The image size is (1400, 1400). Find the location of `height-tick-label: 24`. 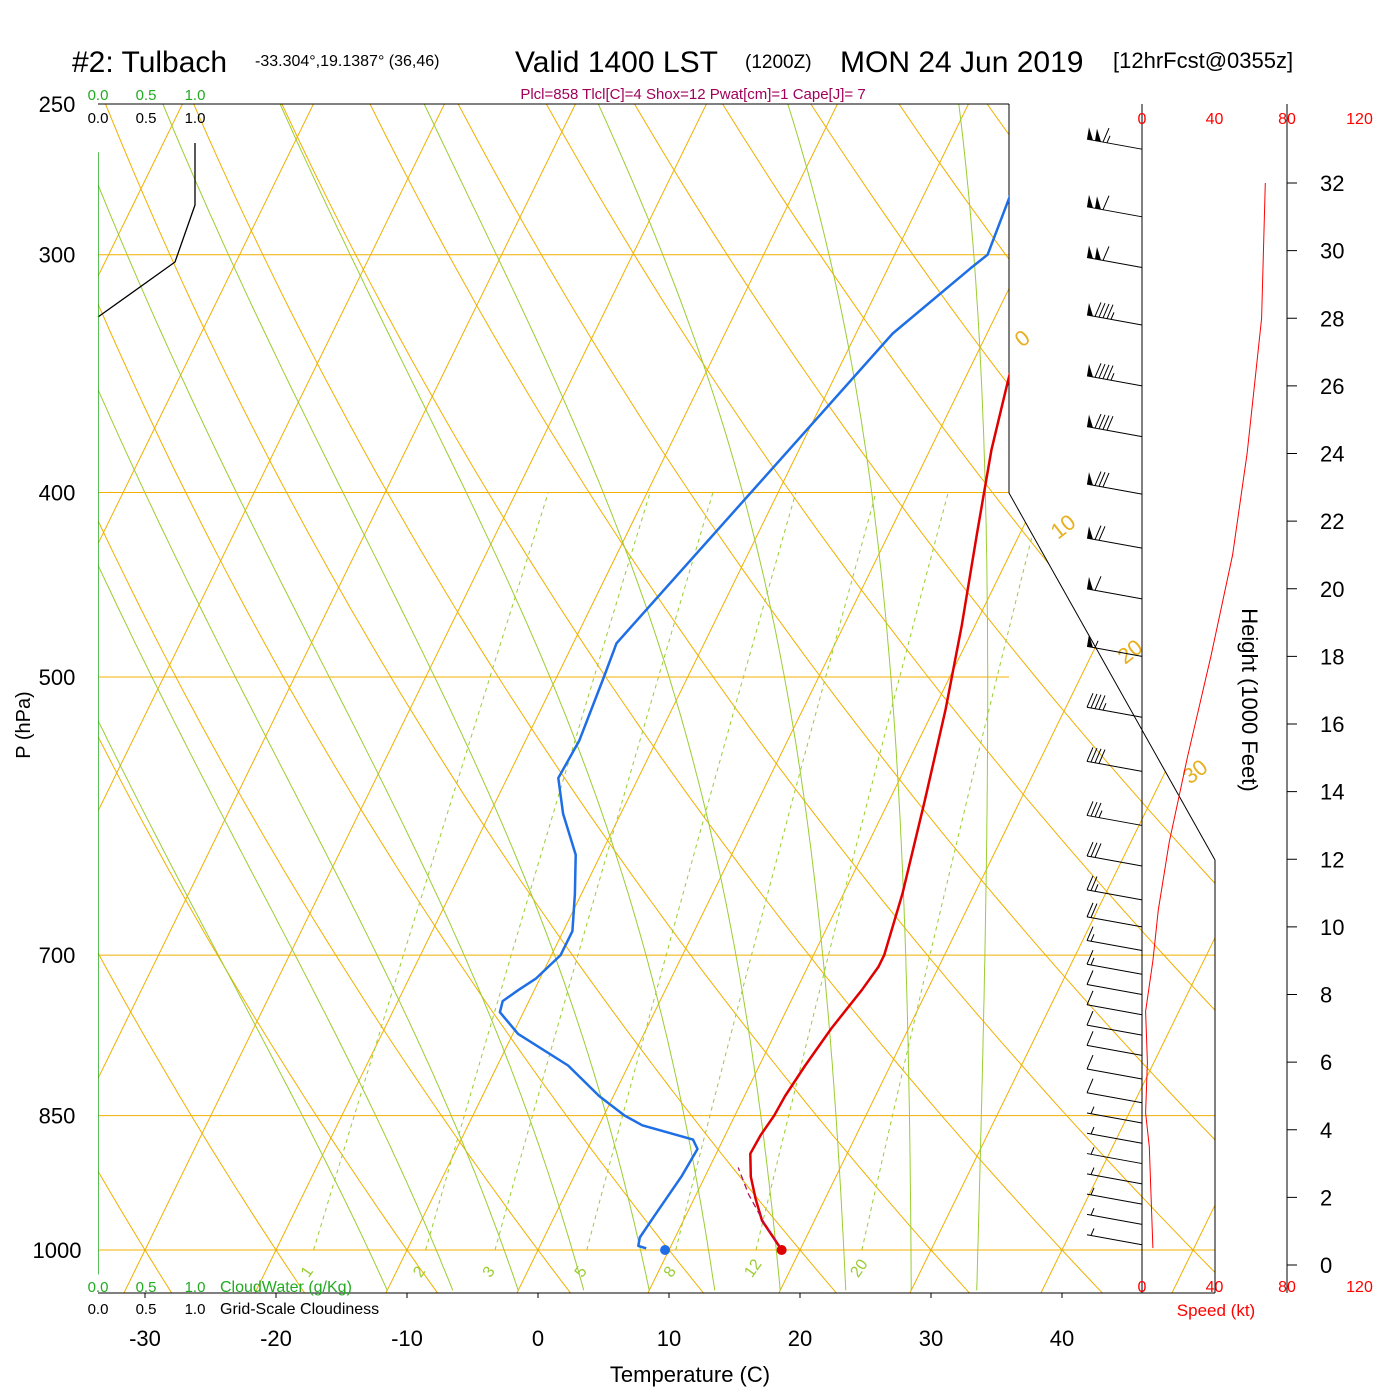

height-tick-label: 24 is located at coordinates (1332, 454).